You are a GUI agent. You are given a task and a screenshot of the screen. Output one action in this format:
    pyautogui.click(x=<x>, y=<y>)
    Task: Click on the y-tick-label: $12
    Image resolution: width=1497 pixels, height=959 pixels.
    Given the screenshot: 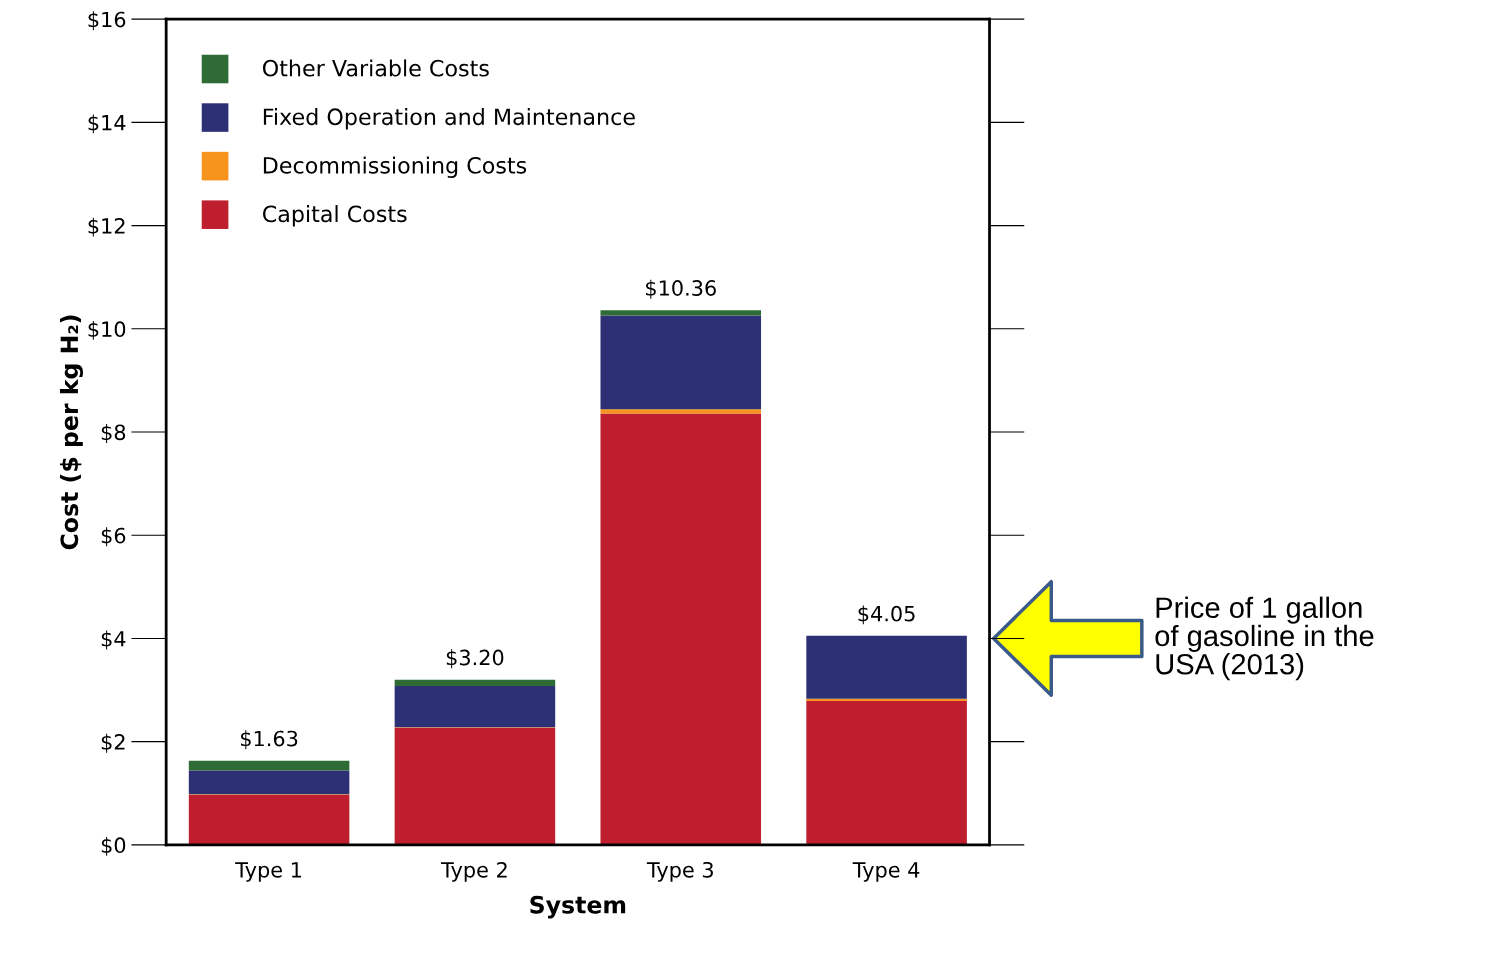 What is the action you would take?
    pyautogui.click(x=106, y=227)
    